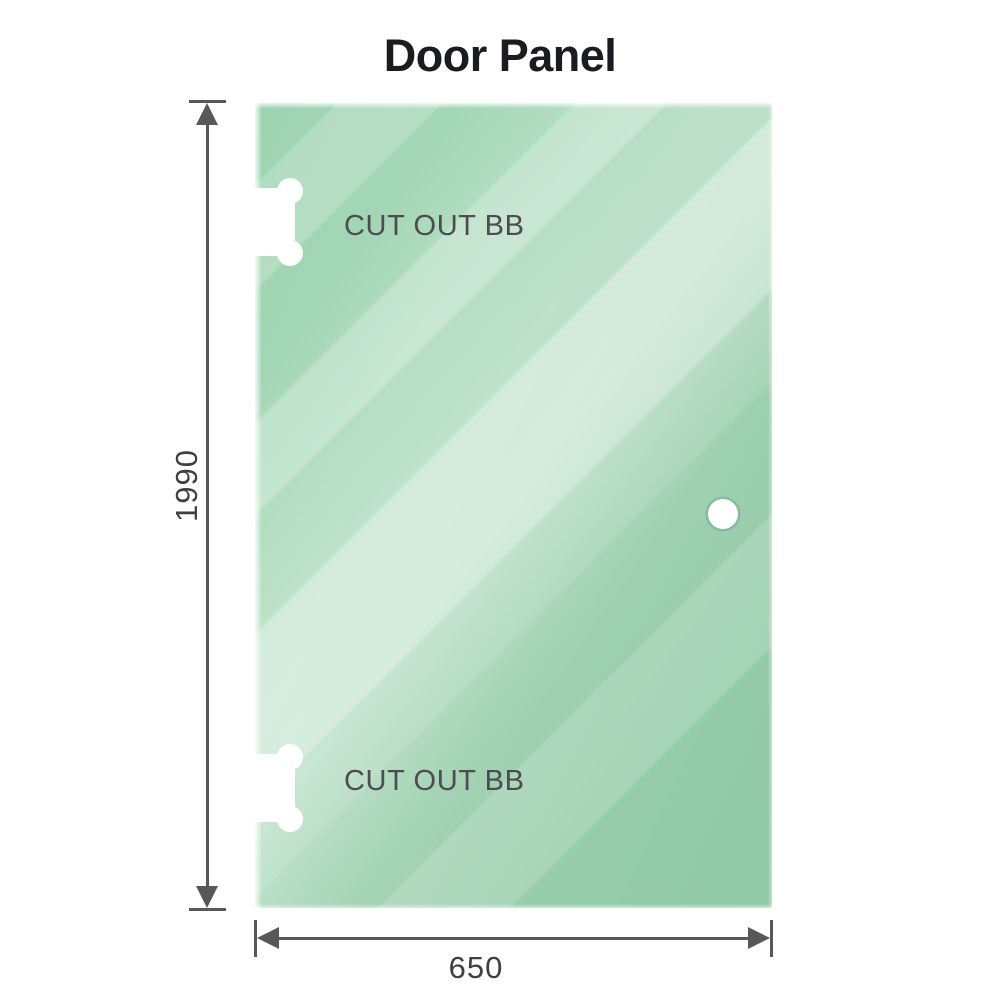 This screenshot has width=1000, height=1000. Describe the element at coordinates (290, 191) in the screenshot. I see `cutout-upper-knob-top` at that location.